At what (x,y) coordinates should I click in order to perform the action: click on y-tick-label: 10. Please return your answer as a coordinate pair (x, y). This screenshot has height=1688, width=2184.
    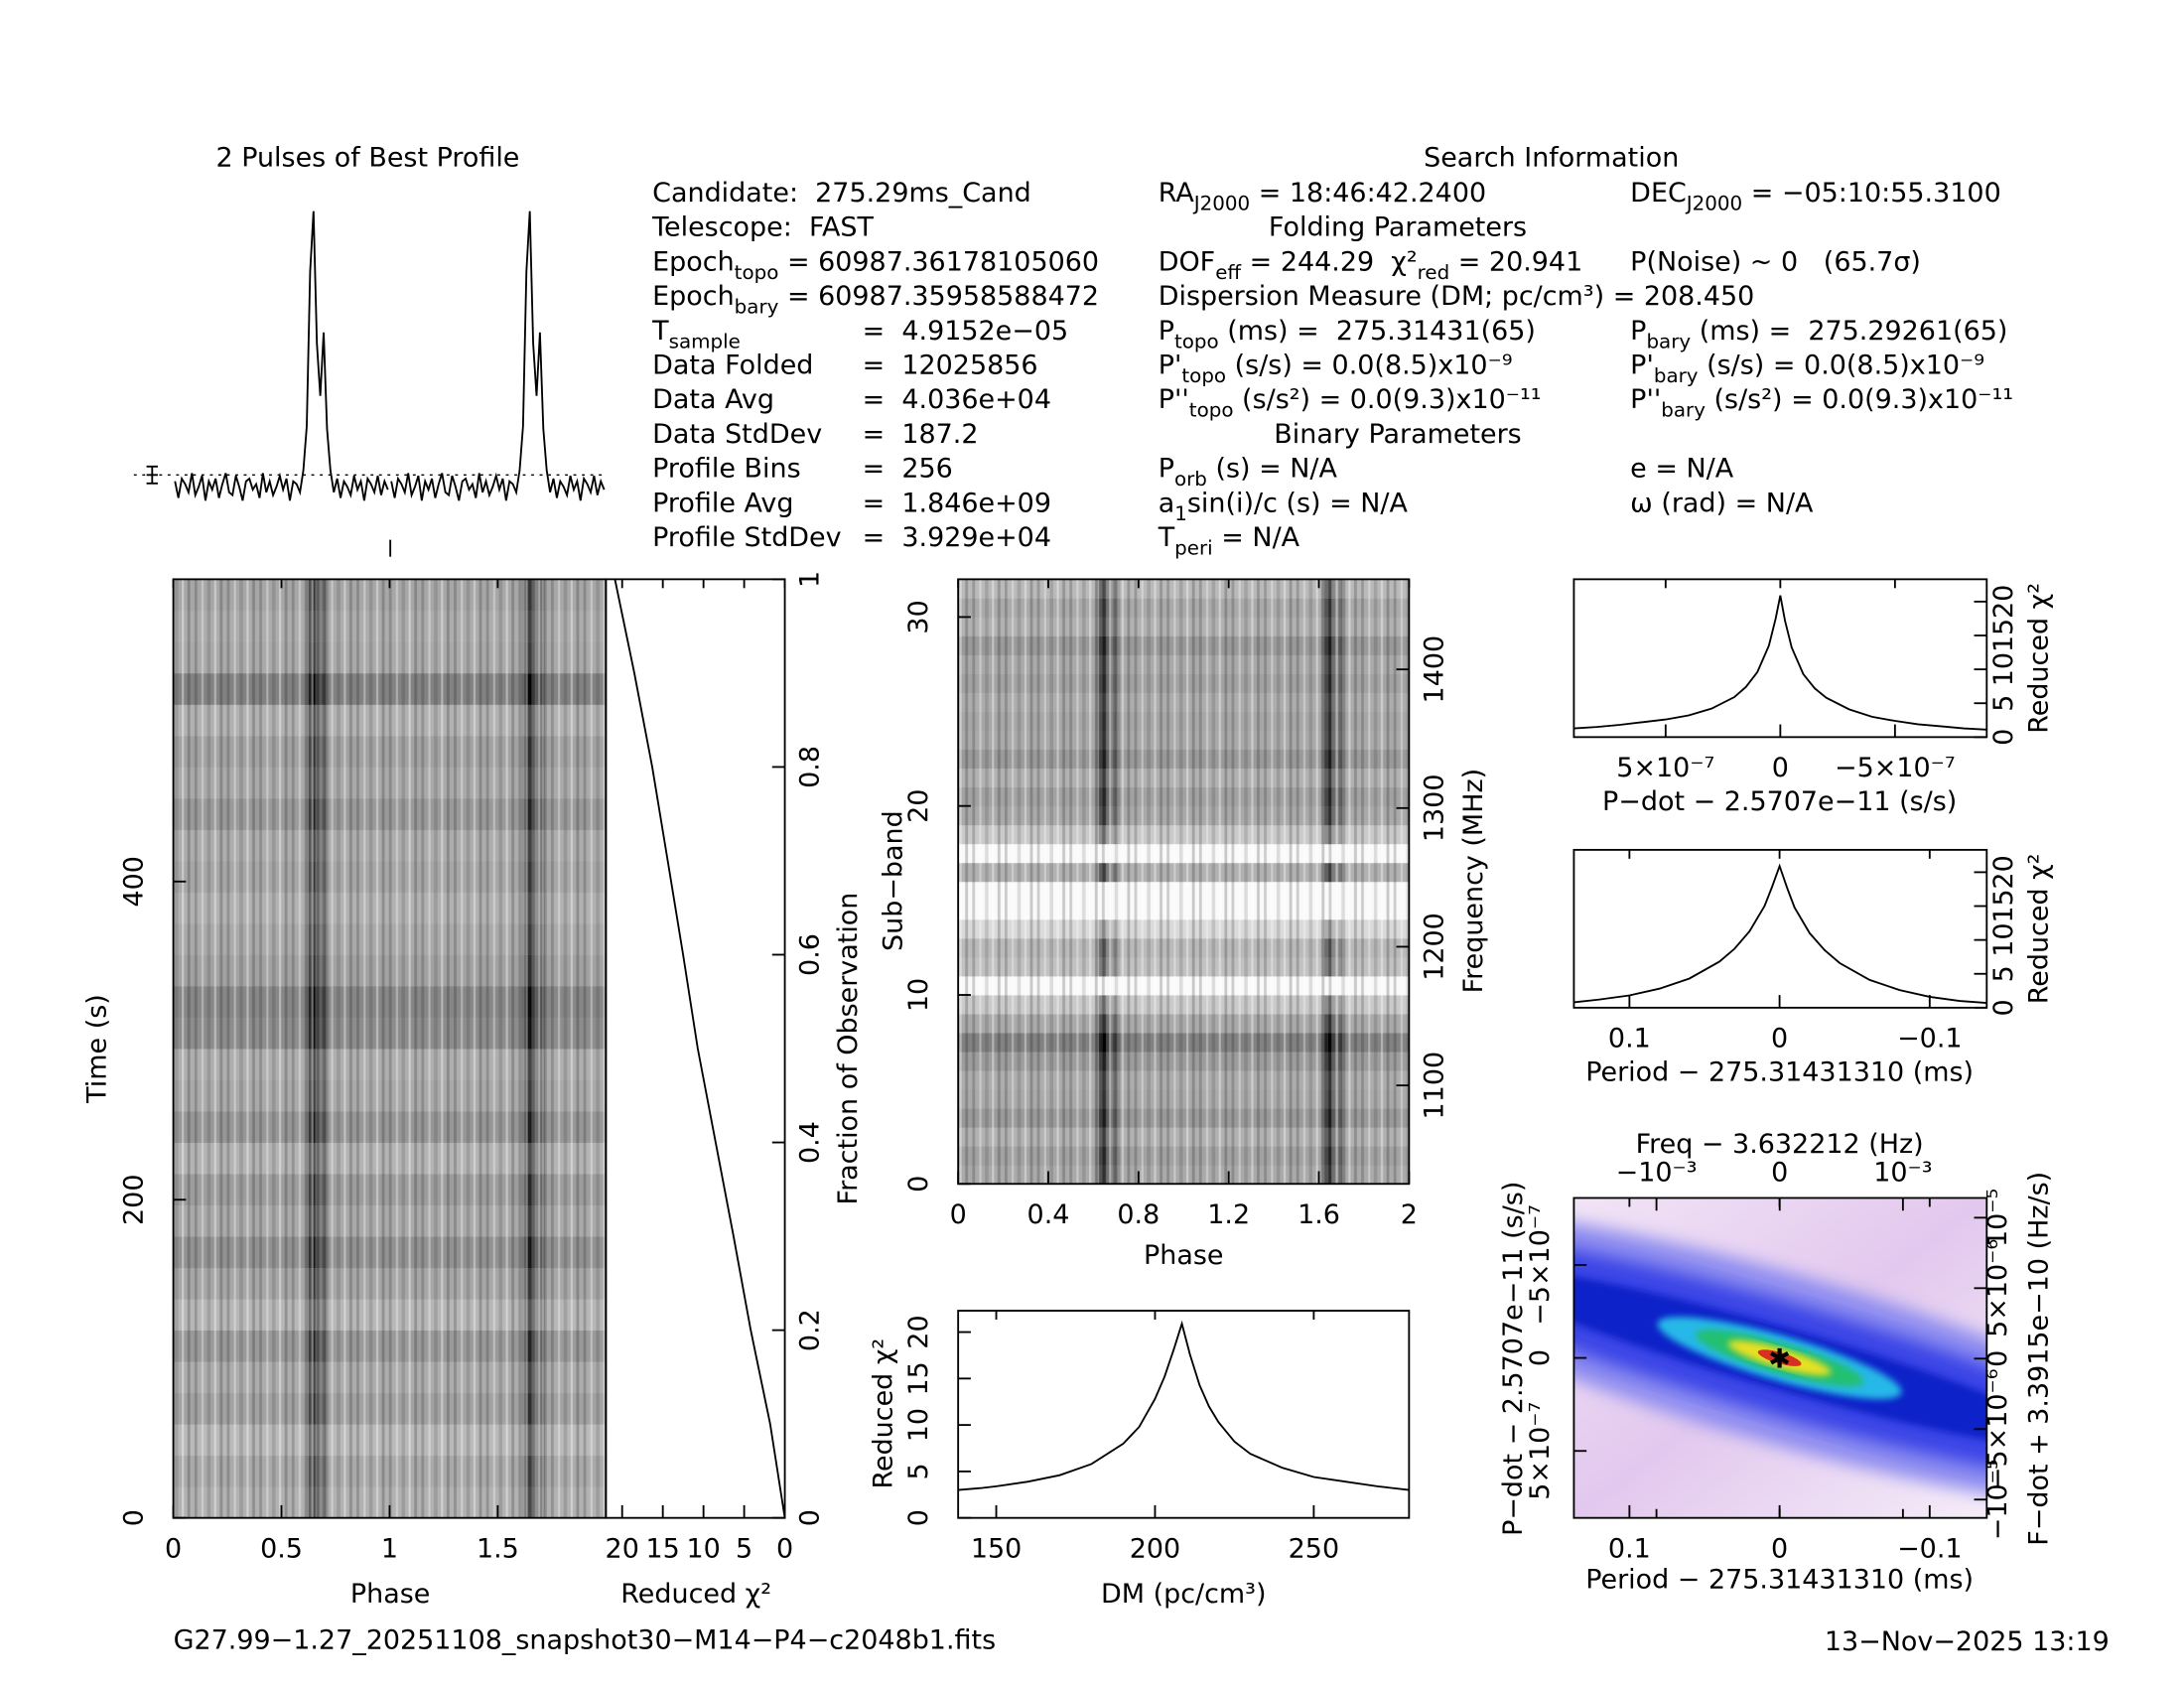
    Looking at the image, I should click on (918, 1425).